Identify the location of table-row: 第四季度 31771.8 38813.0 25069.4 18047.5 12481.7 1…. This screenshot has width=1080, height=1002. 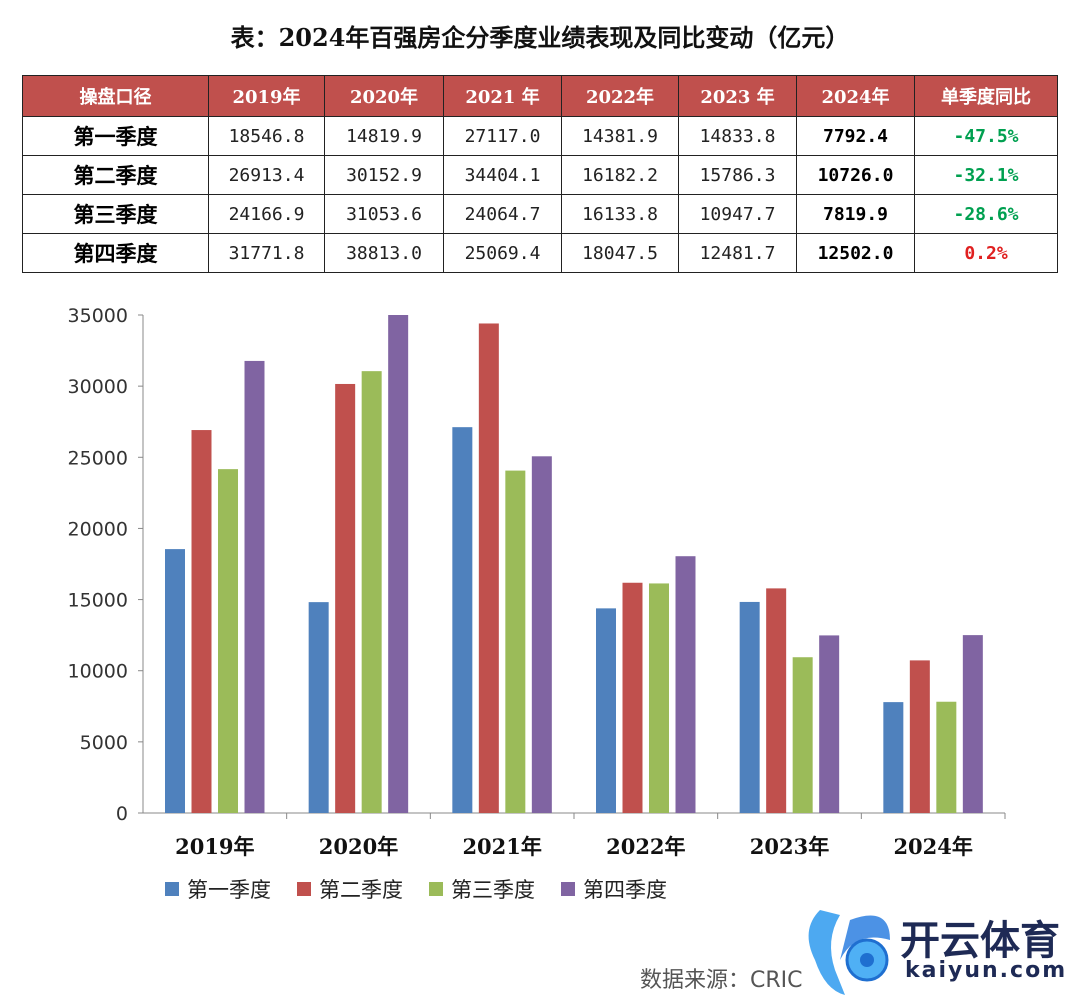
(540, 253).